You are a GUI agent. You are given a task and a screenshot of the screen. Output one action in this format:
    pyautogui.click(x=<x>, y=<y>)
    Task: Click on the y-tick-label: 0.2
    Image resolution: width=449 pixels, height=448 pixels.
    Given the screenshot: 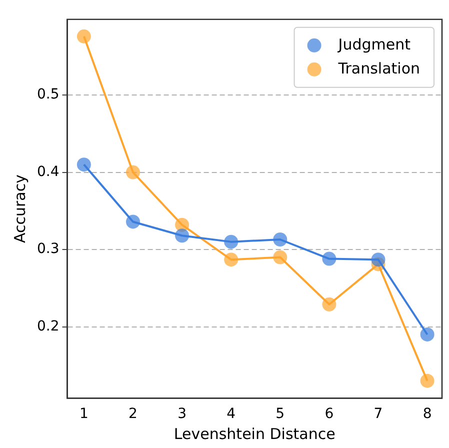 What is the action you would take?
    pyautogui.click(x=48, y=326)
    